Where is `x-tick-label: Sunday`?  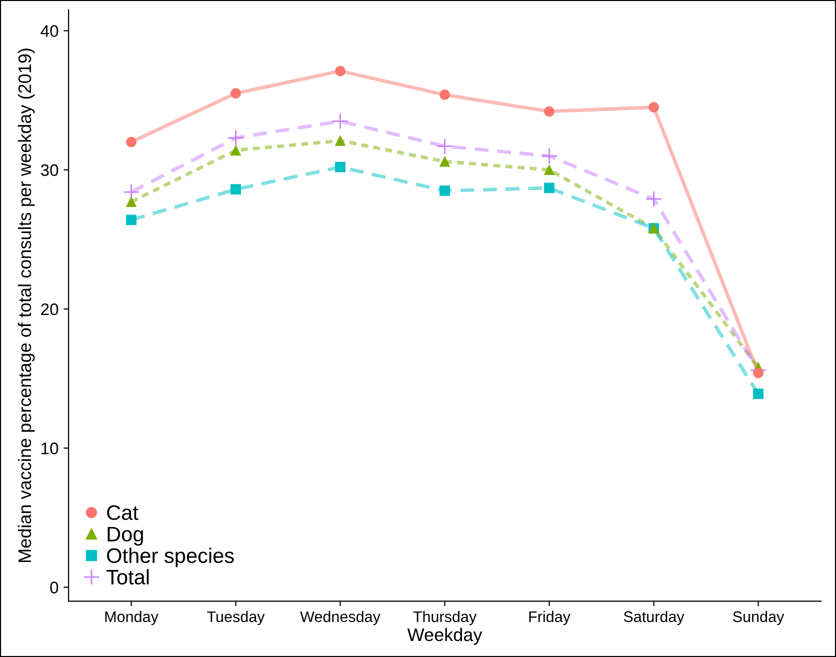
x-tick-label: Sunday is located at coordinates (758, 618).